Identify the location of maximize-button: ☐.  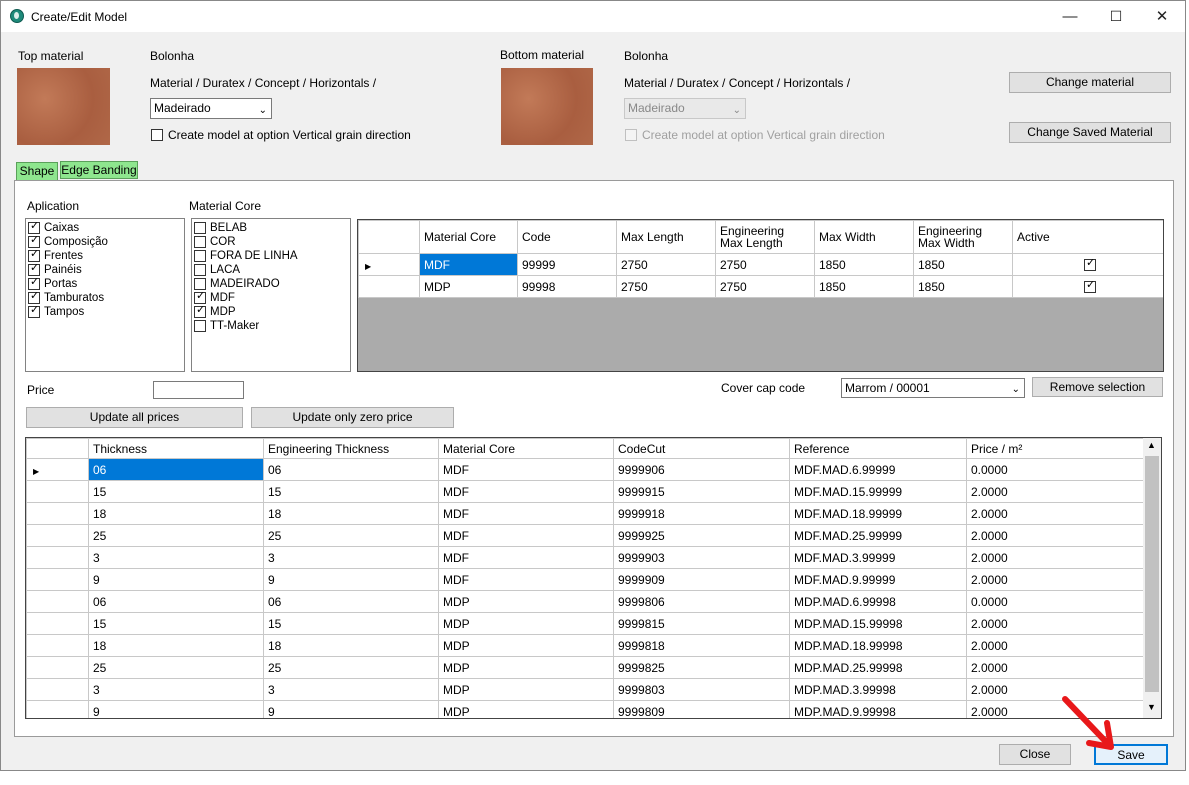
(1116, 16).